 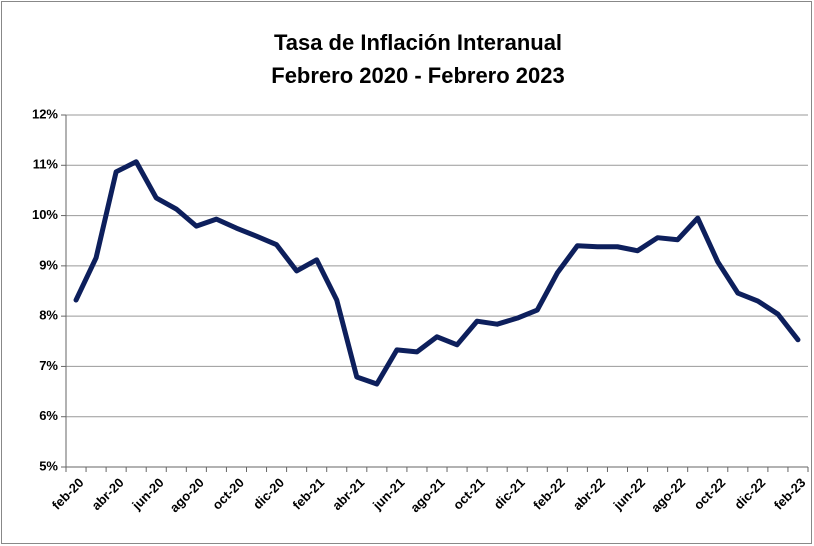 What do you see at coordinates (48, 465) in the screenshot?
I see `y-tick-label: 5%` at bounding box center [48, 465].